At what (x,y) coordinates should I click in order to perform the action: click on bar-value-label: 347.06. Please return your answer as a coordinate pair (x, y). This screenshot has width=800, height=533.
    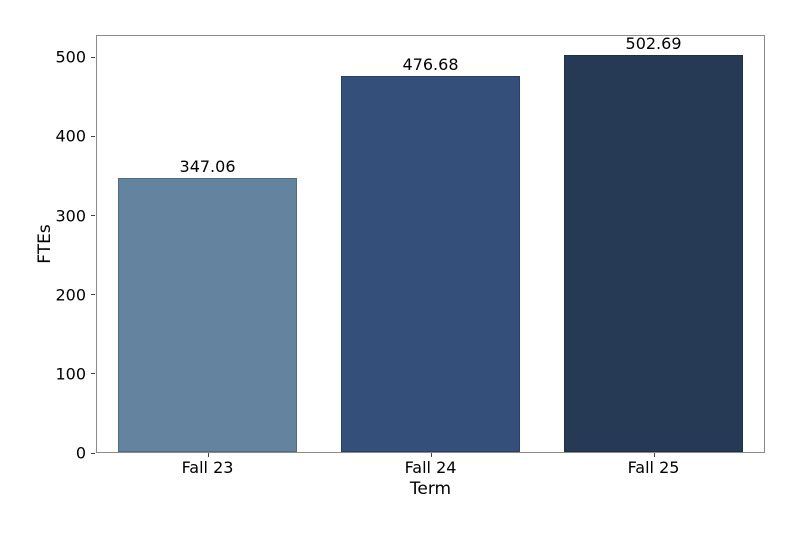
    Looking at the image, I should click on (207, 167).